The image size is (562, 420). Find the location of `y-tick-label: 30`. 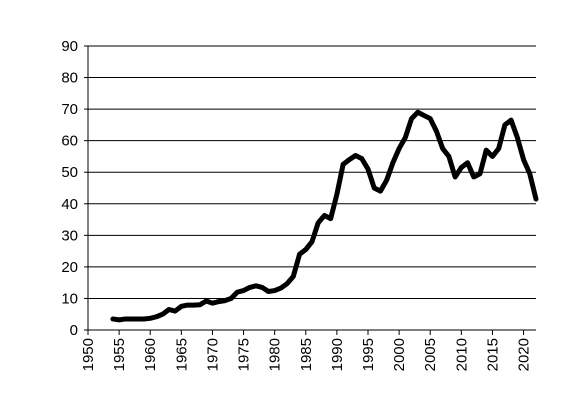

y-tick-label: 30 is located at coordinates (69, 235).